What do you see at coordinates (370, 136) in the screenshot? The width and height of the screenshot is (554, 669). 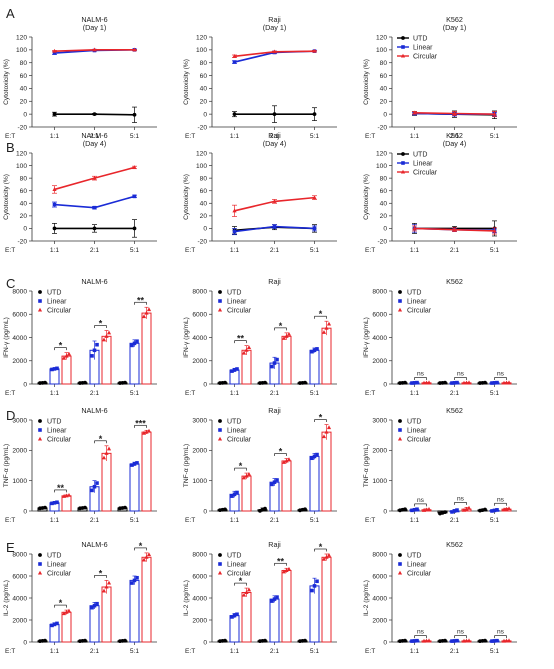 I see `x-prefix-label: E:T` at bounding box center [370, 136].